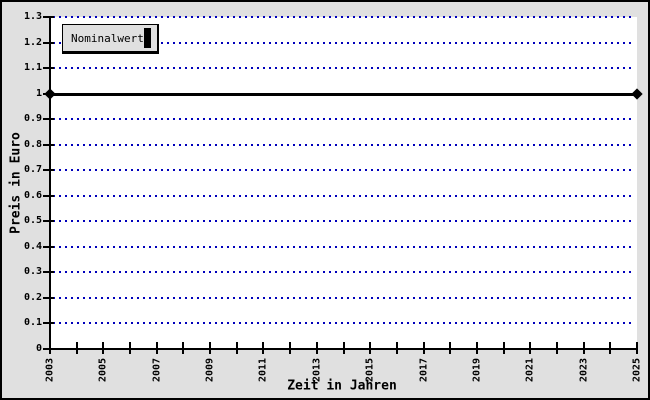 The image size is (650, 400). Describe the element at coordinates (530, 370) in the screenshot. I see `x-tick-label: 2021` at that location.